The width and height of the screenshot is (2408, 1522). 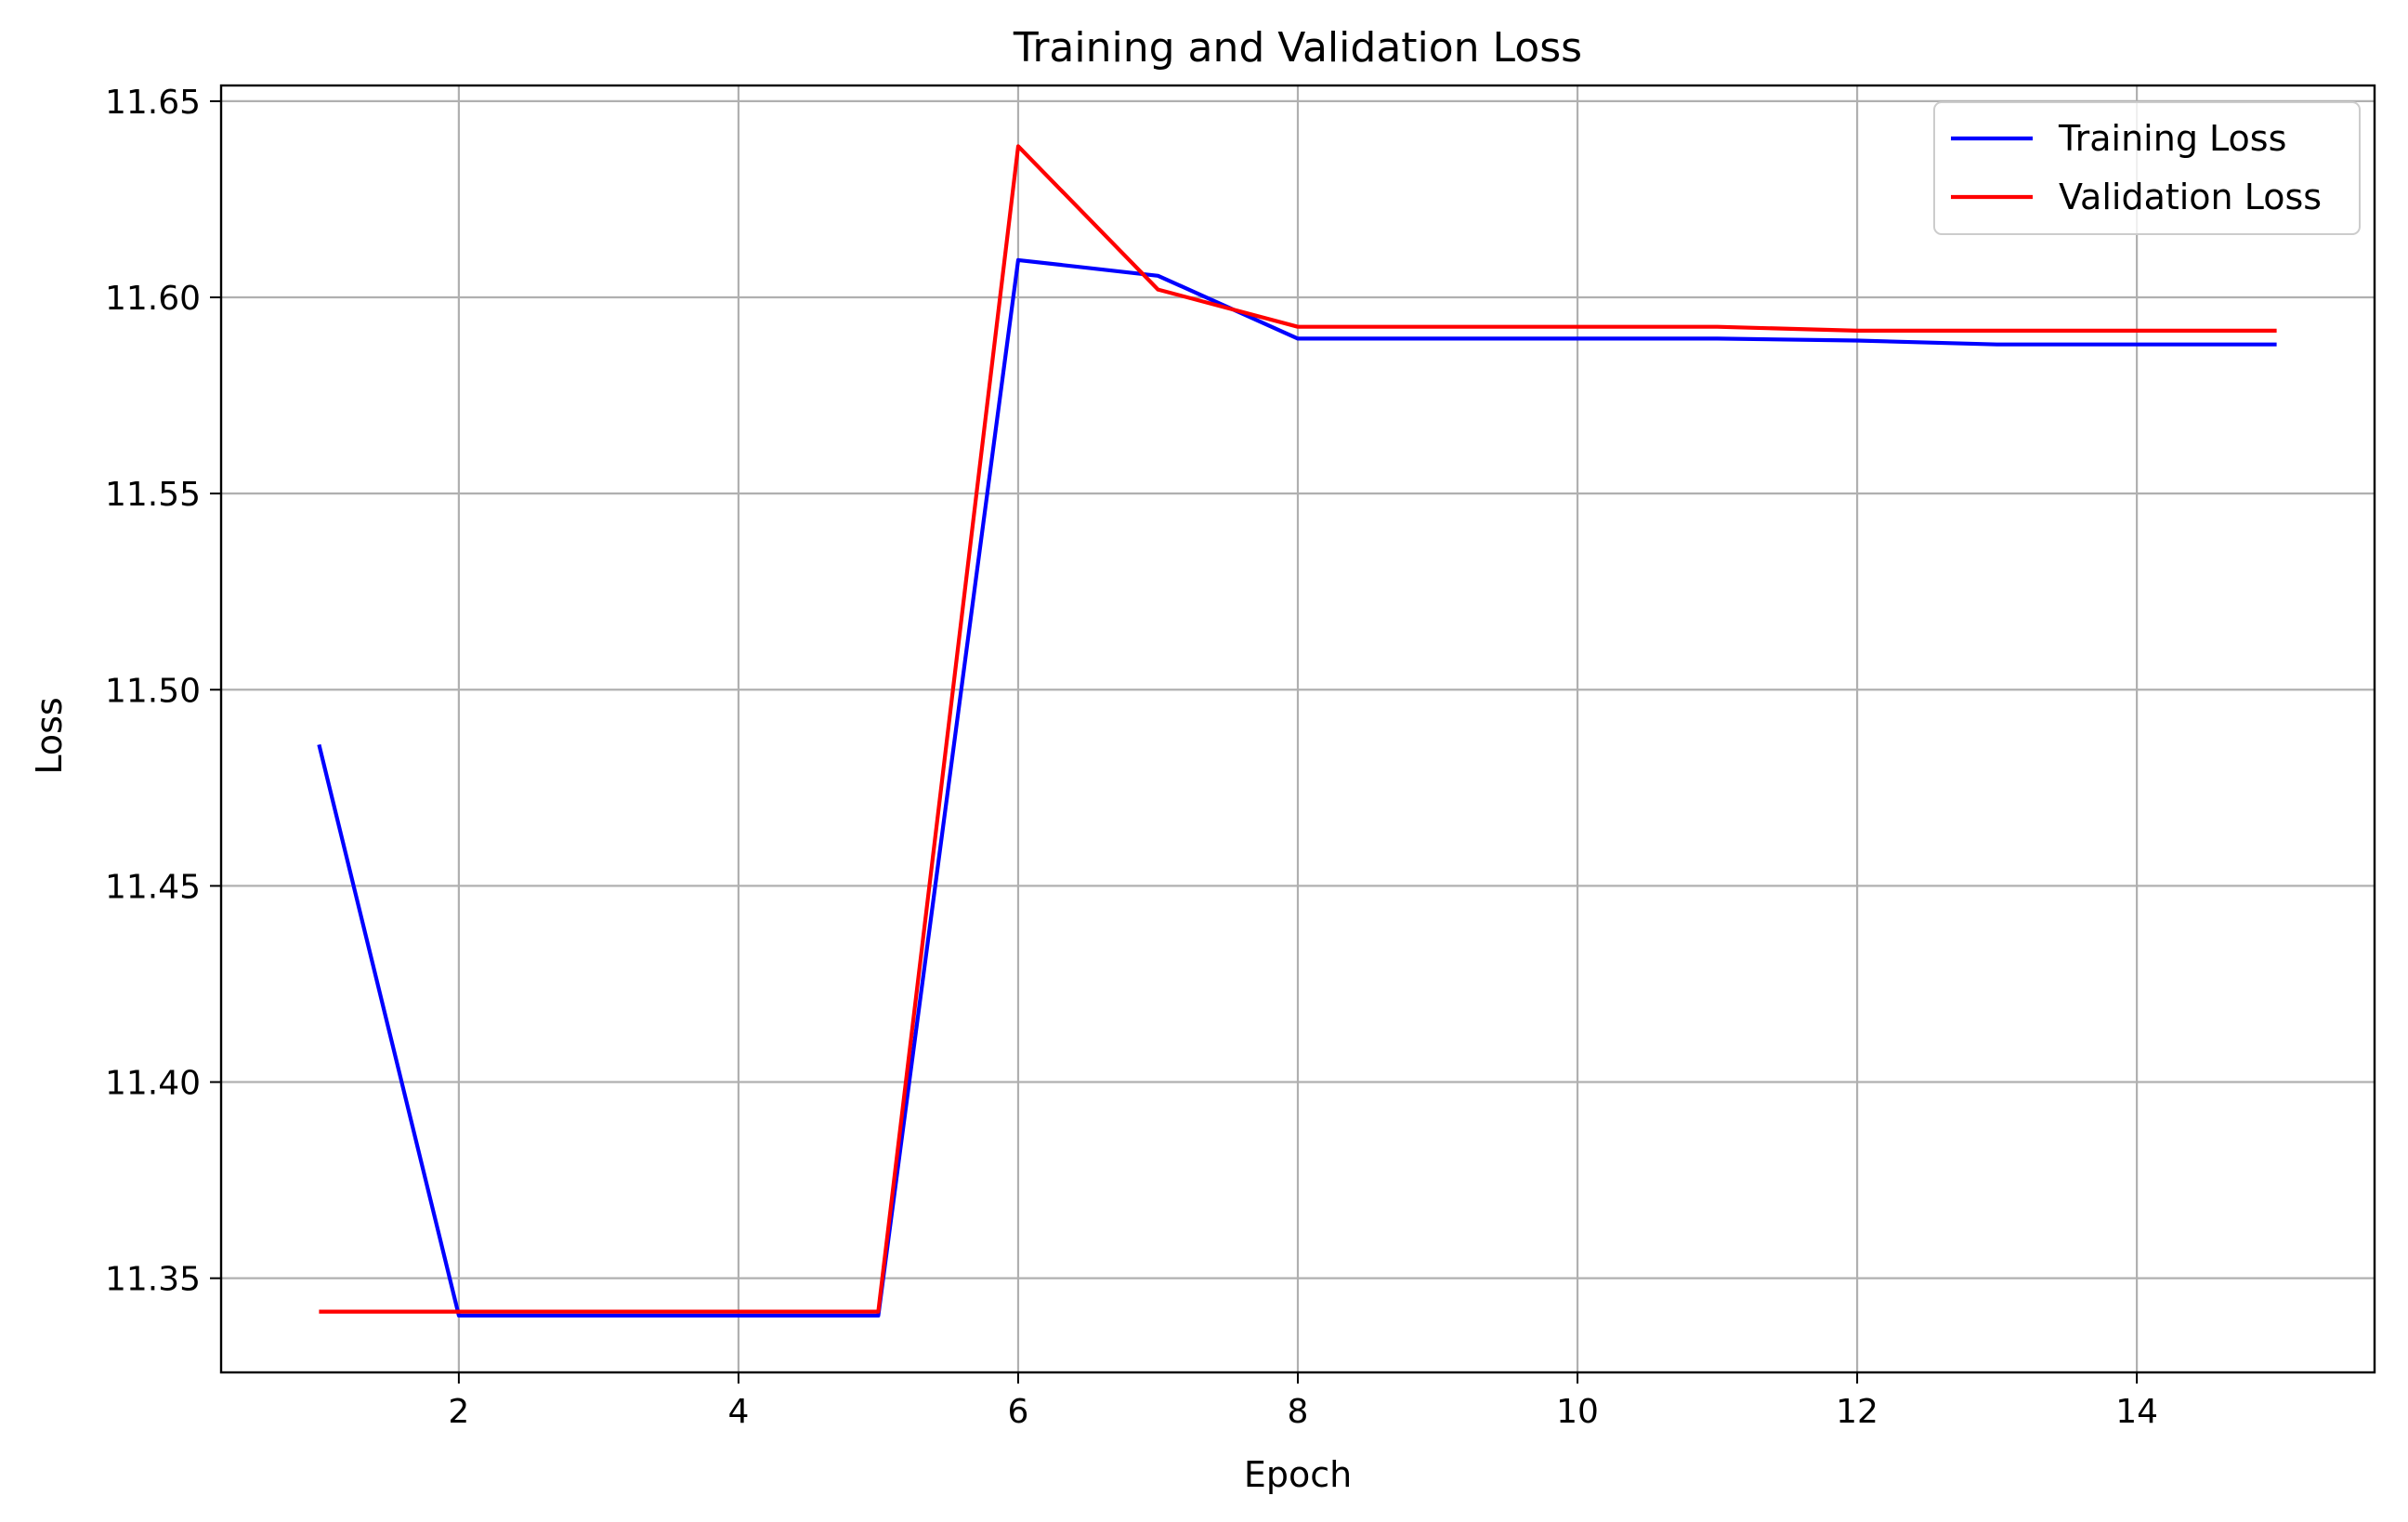 What do you see at coordinates (2136, 1412) in the screenshot?
I see `x-tick-label: 14` at bounding box center [2136, 1412].